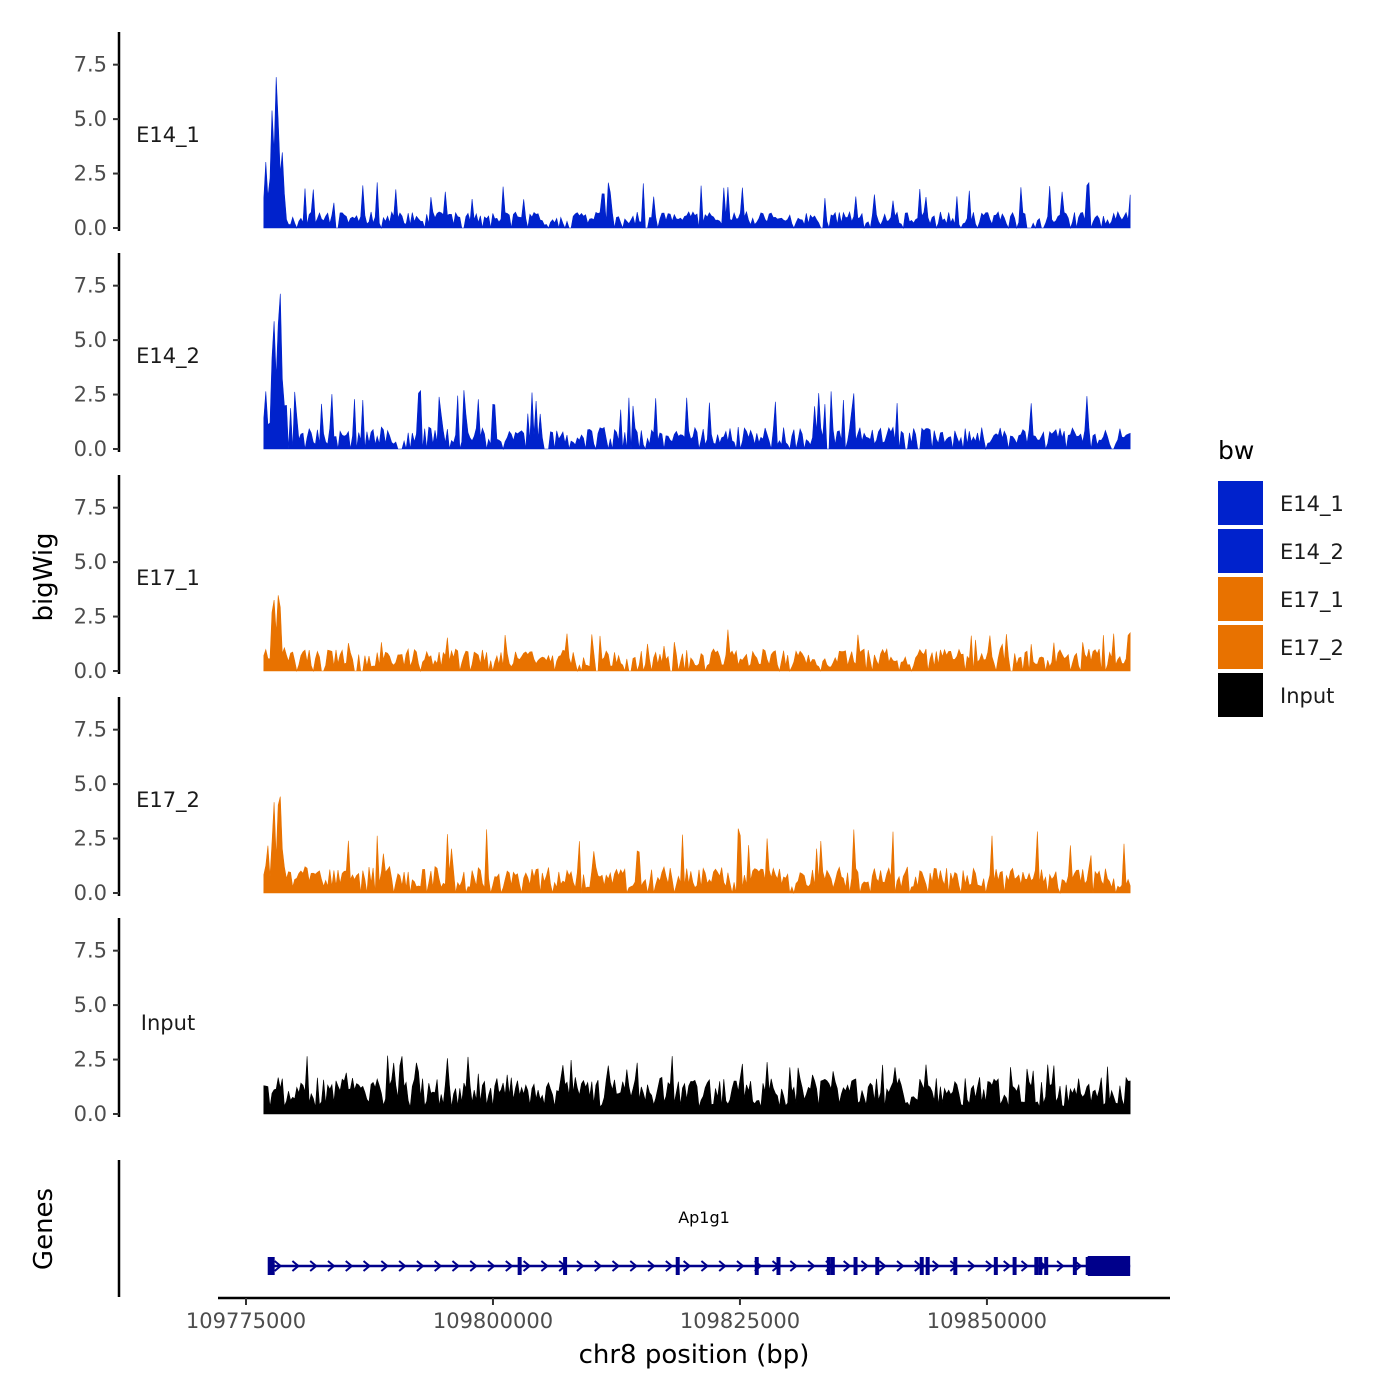  What do you see at coordinates (1312, 648) in the screenshot?
I see `legend-label: E17_2` at bounding box center [1312, 648].